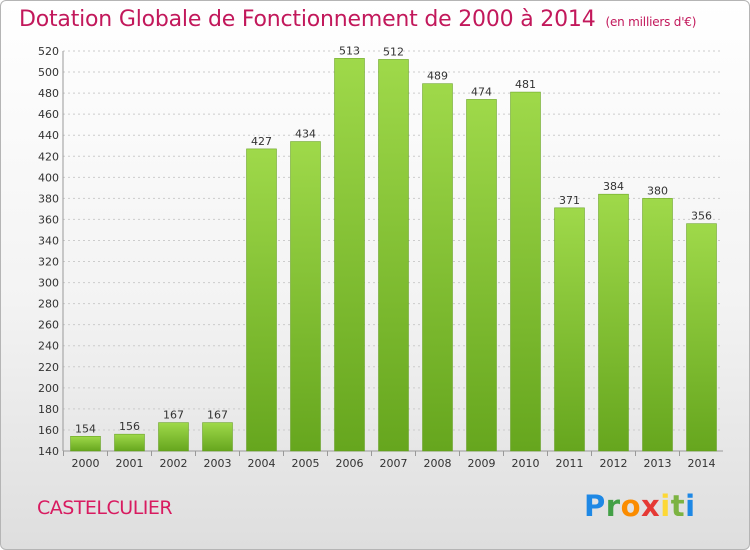 The image size is (750, 550). Describe the element at coordinates (85, 444) in the screenshot. I see `bar-2000` at that location.